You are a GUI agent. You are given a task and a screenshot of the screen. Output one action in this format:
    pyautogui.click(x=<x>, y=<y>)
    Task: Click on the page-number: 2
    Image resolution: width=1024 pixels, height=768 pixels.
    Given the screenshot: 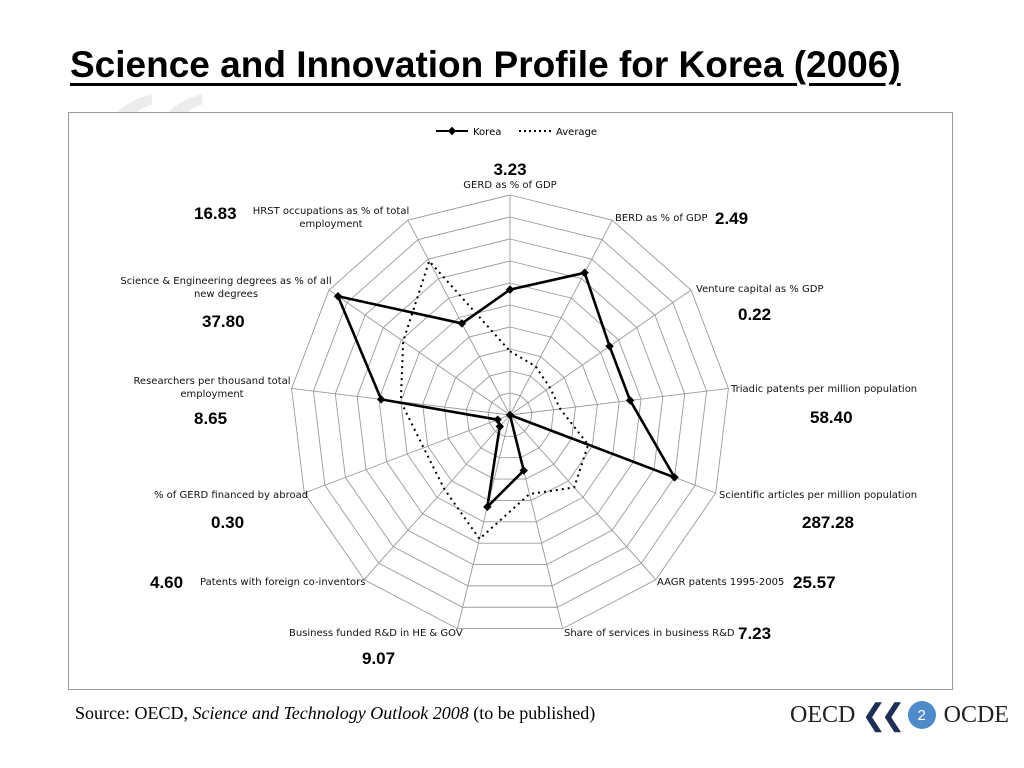 What is the action you would take?
    pyautogui.click(x=921, y=715)
    